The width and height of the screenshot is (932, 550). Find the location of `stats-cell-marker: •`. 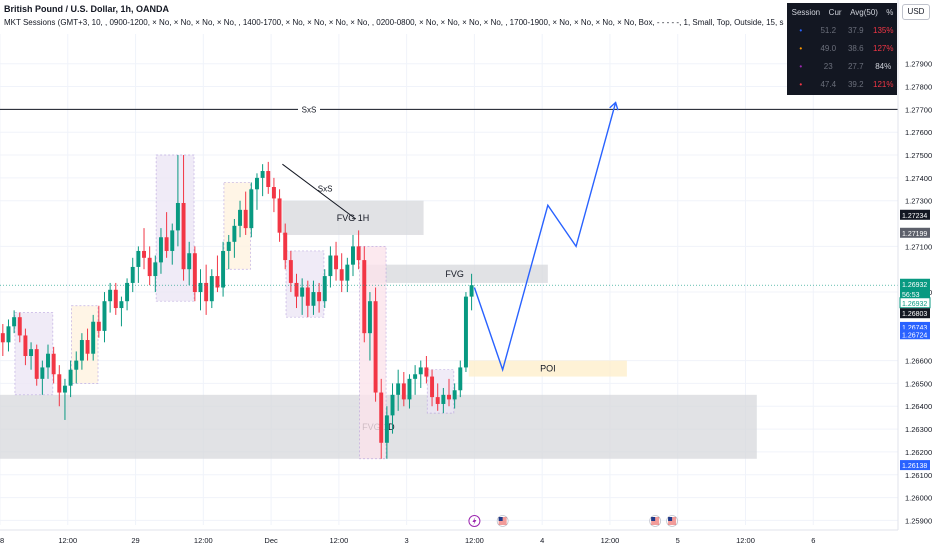

stats-cell-marker: • is located at coordinates (801, 66).